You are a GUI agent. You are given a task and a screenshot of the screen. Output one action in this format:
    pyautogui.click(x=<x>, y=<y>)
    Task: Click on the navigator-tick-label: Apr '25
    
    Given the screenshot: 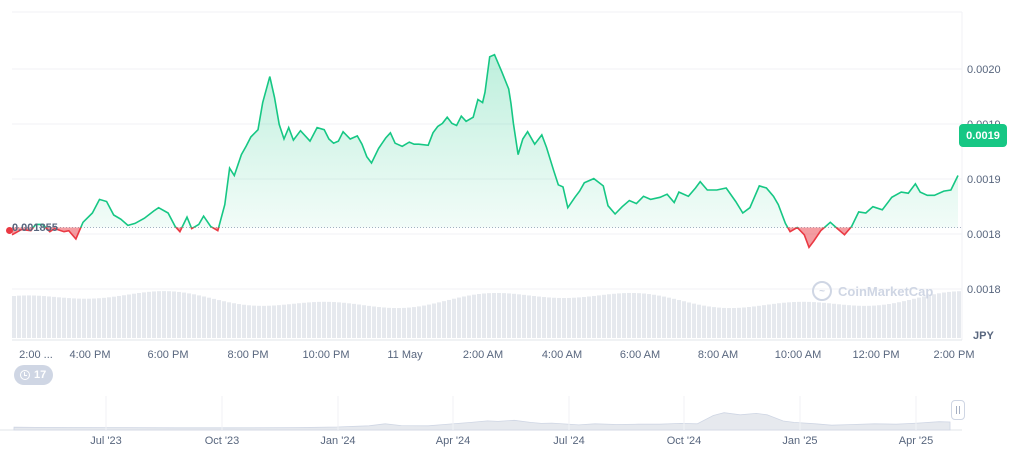 What is the action you would take?
    pyautogui.click(x=916, y=441)
    